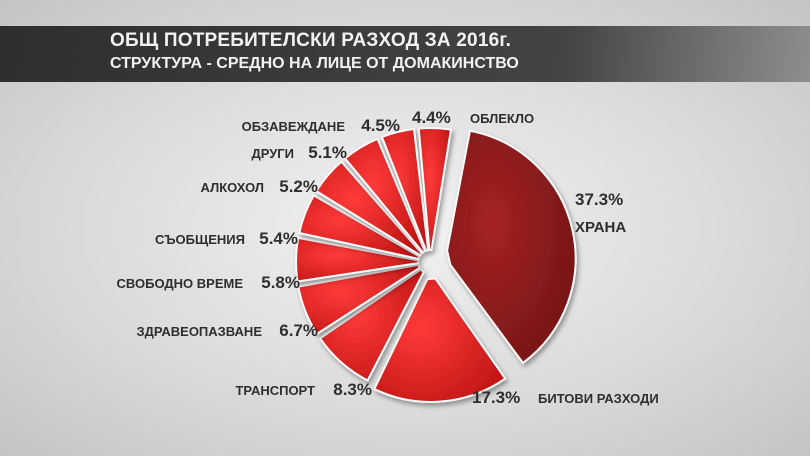 Image resolution: width=810 pixels, height=456 pixels. What do you see at coordinates (280, 282) in the screenshot?
I see `slice-value-label: 5.8%` at bounding box center [280, 282].